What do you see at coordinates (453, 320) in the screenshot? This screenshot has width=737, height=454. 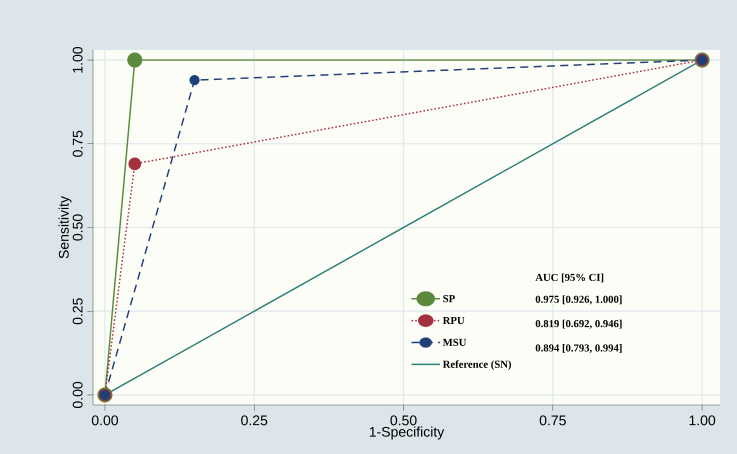 I see `legend-label: RPU` at bounding box center [453, 320].